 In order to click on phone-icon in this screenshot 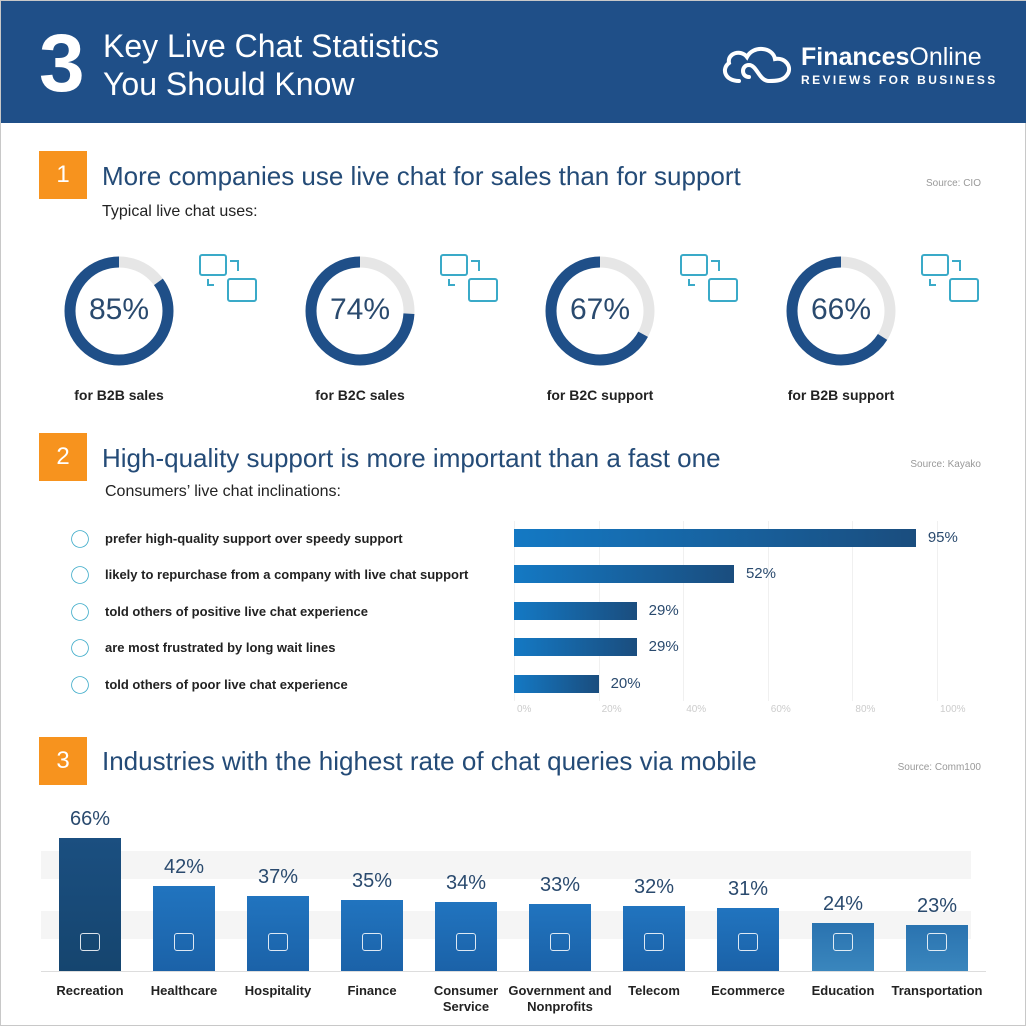, I will do `click(654, 942)`.